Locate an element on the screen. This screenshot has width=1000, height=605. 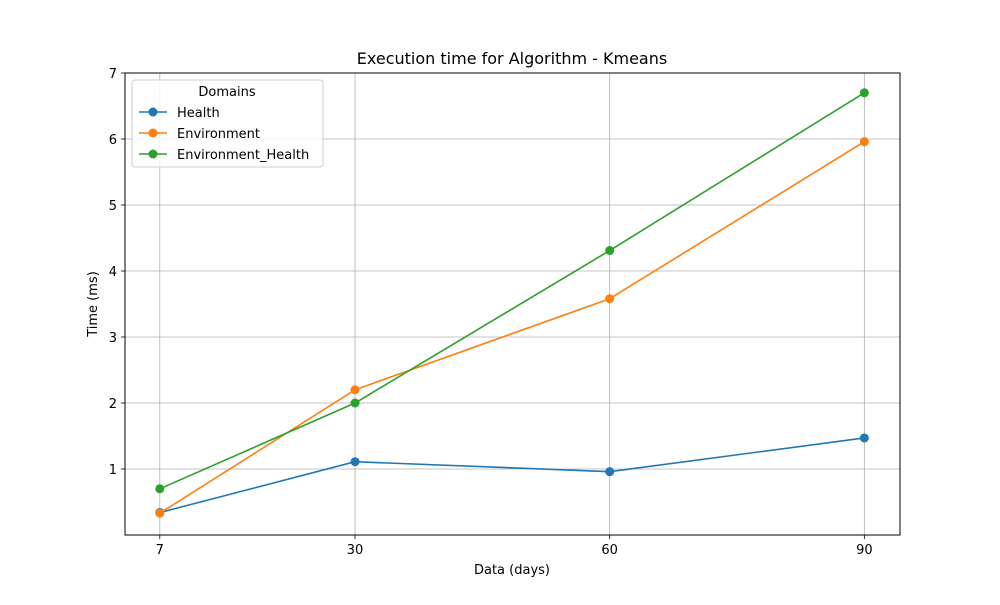
y-tick-label: 2 is located at coordinates (113, 404).